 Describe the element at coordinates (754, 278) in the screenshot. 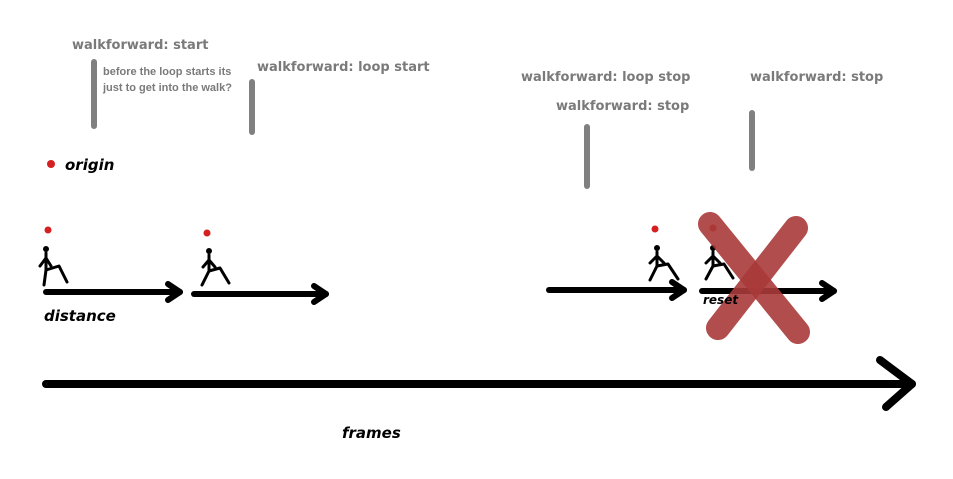

I see `reset-cross` at that location.